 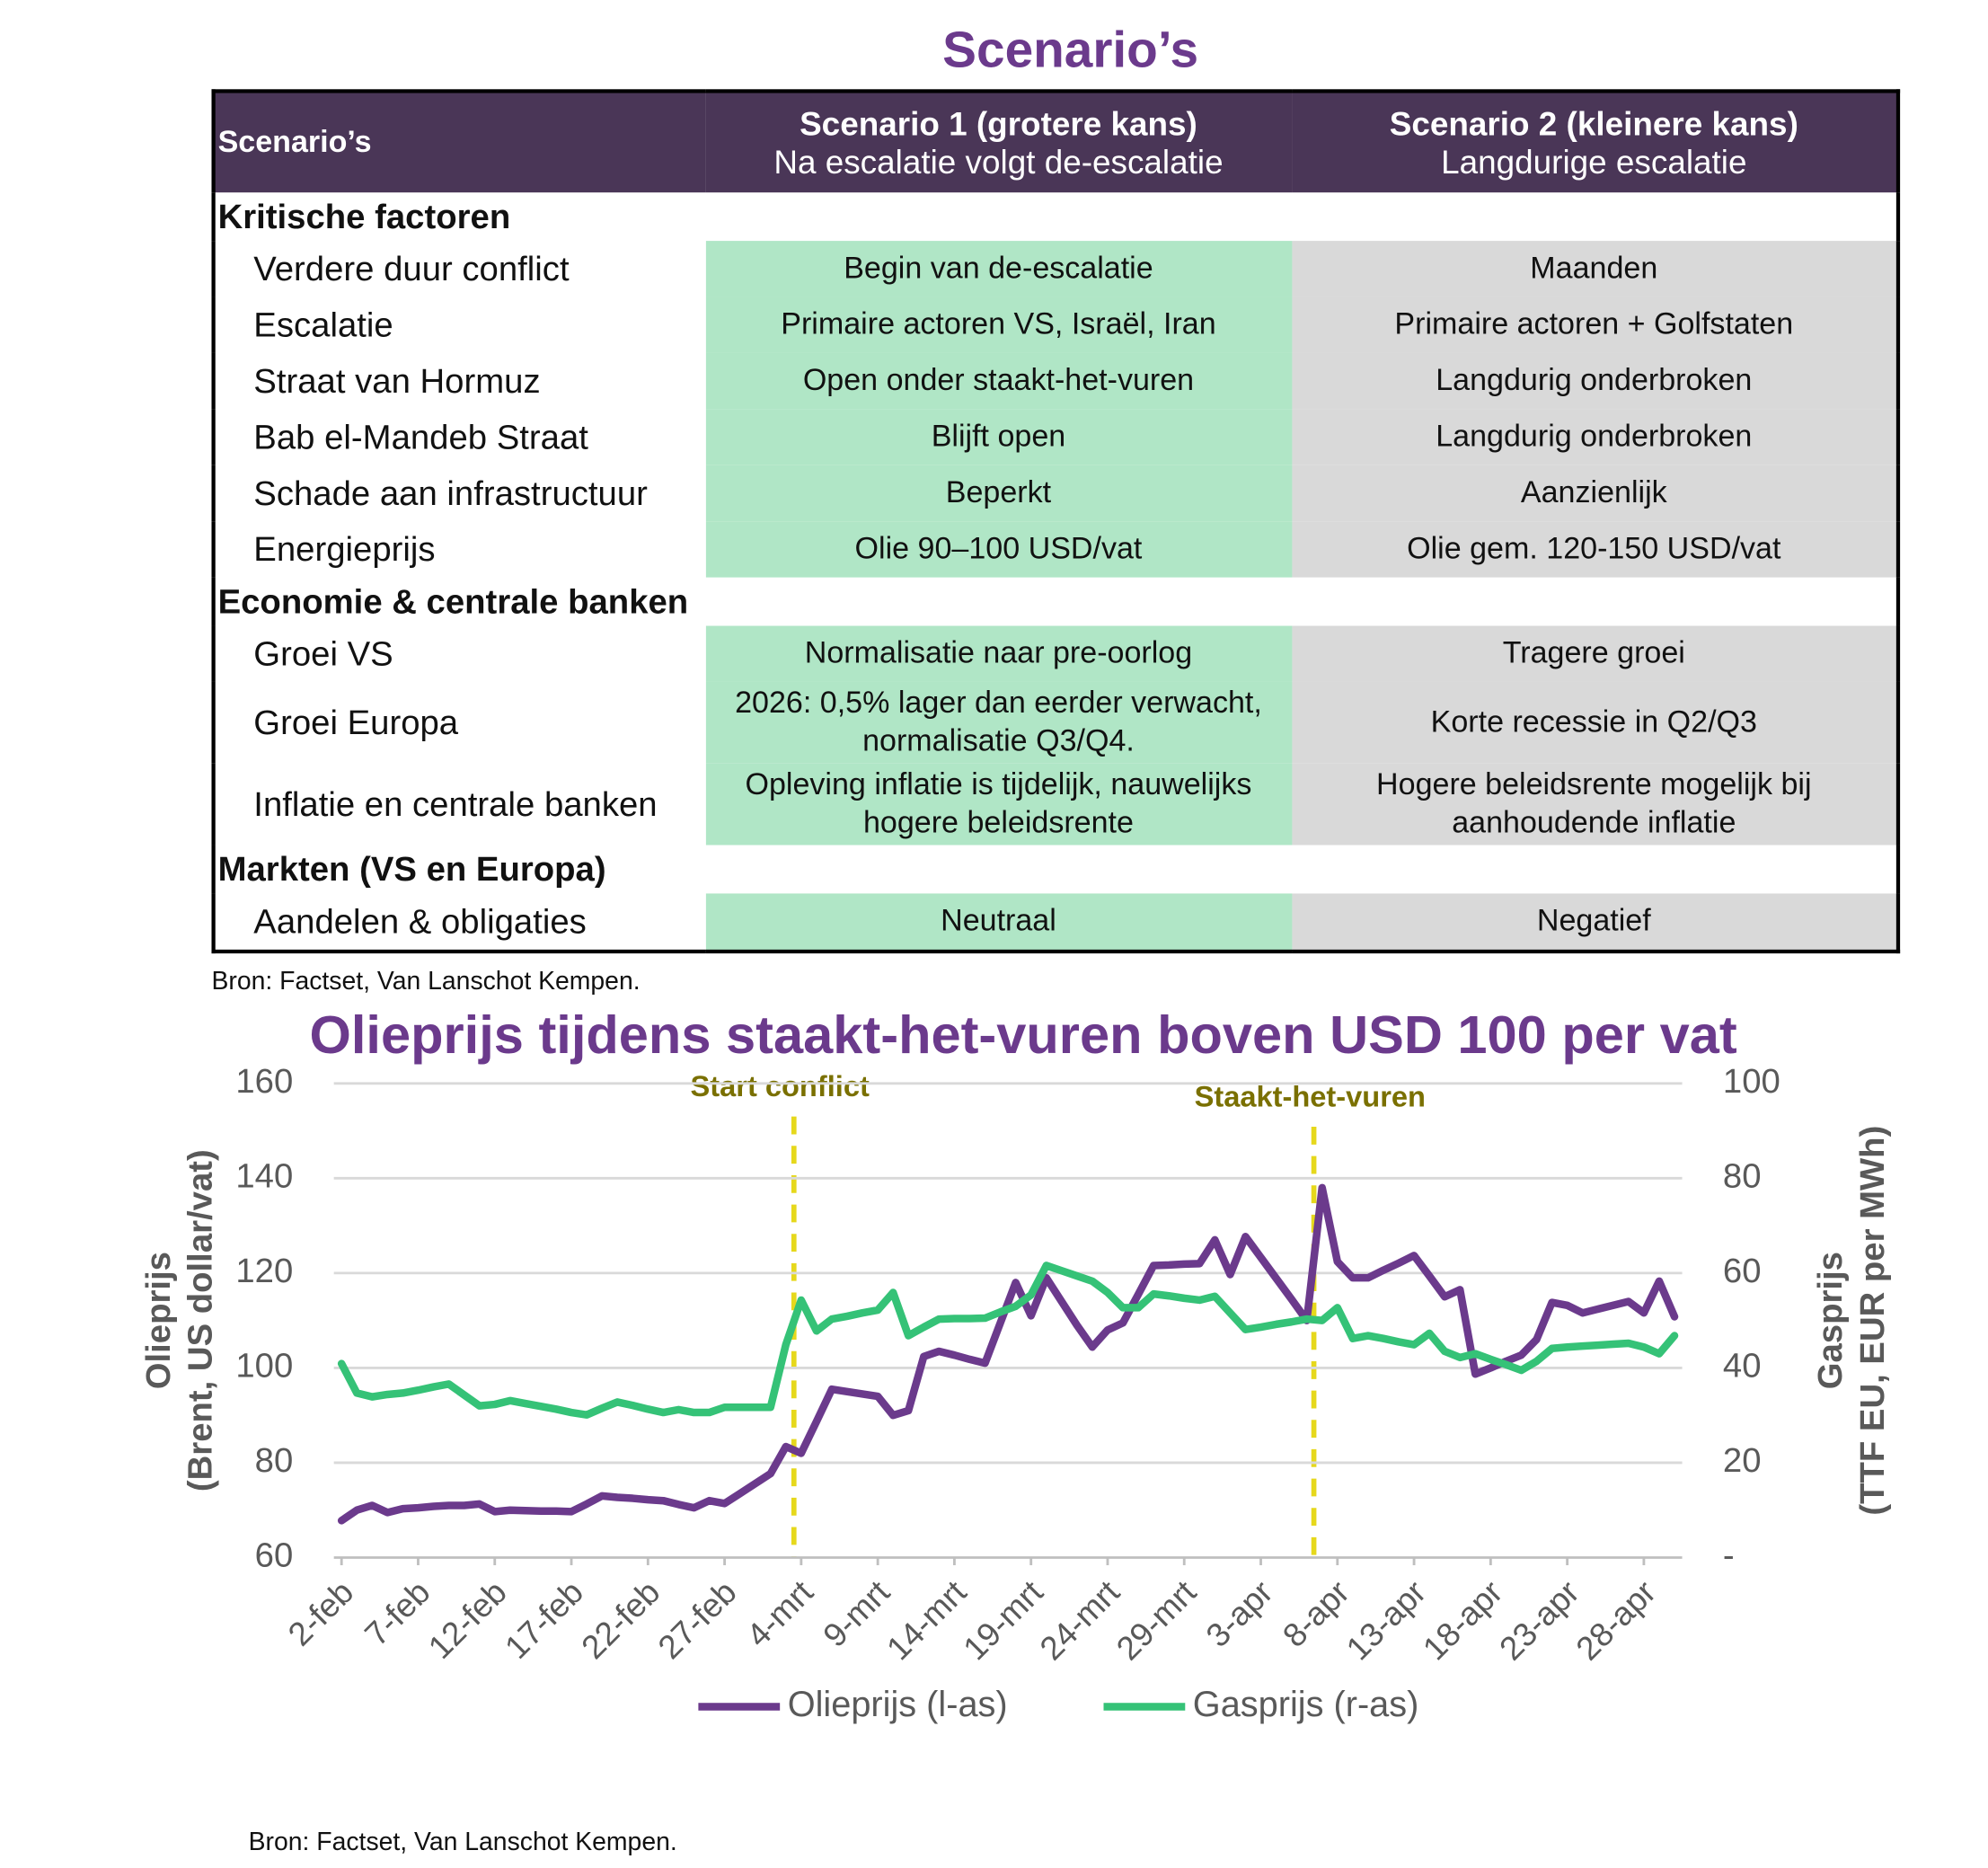 What do you see at coordinates (1462, 1620) in the screenshot?
I see `x-tick-label: 18-apr` at bounding box center [1462, 1620].